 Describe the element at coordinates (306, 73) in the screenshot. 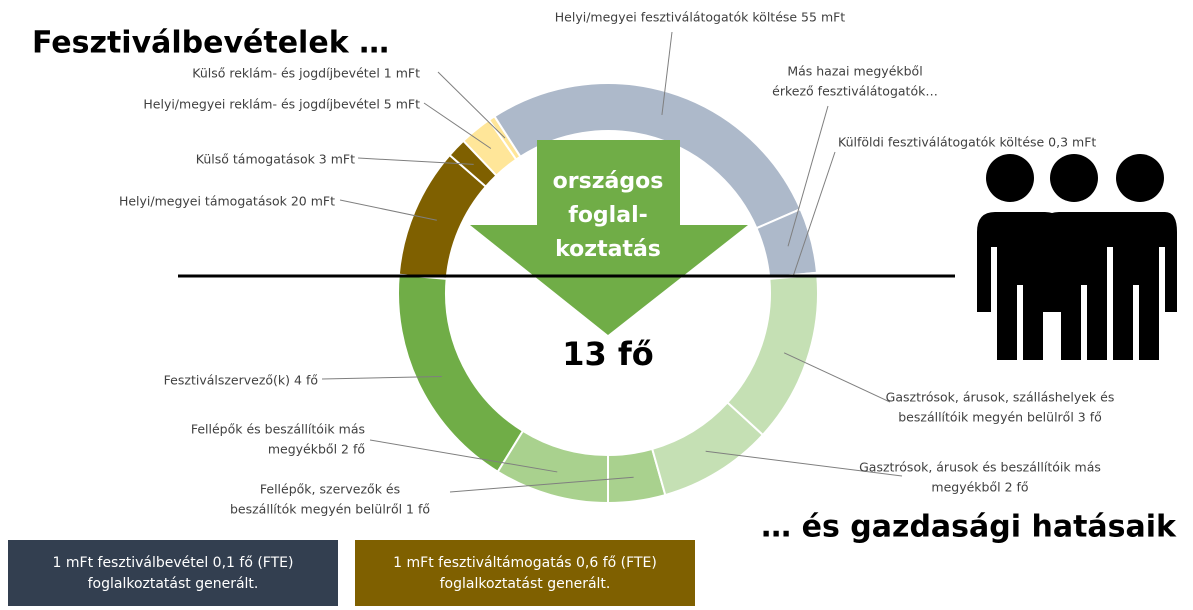

I see `segment-label: Külső reklám- és jogdíjbevétel 1 mFt` at that location.